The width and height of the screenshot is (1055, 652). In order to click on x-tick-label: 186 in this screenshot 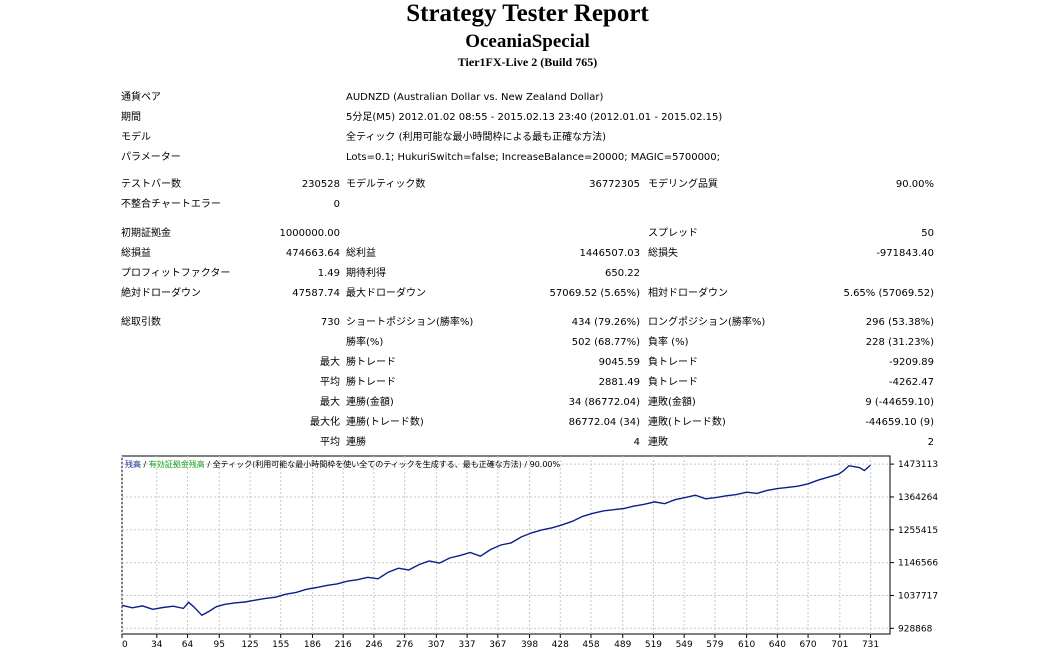, I will do `click(312, 645)`.